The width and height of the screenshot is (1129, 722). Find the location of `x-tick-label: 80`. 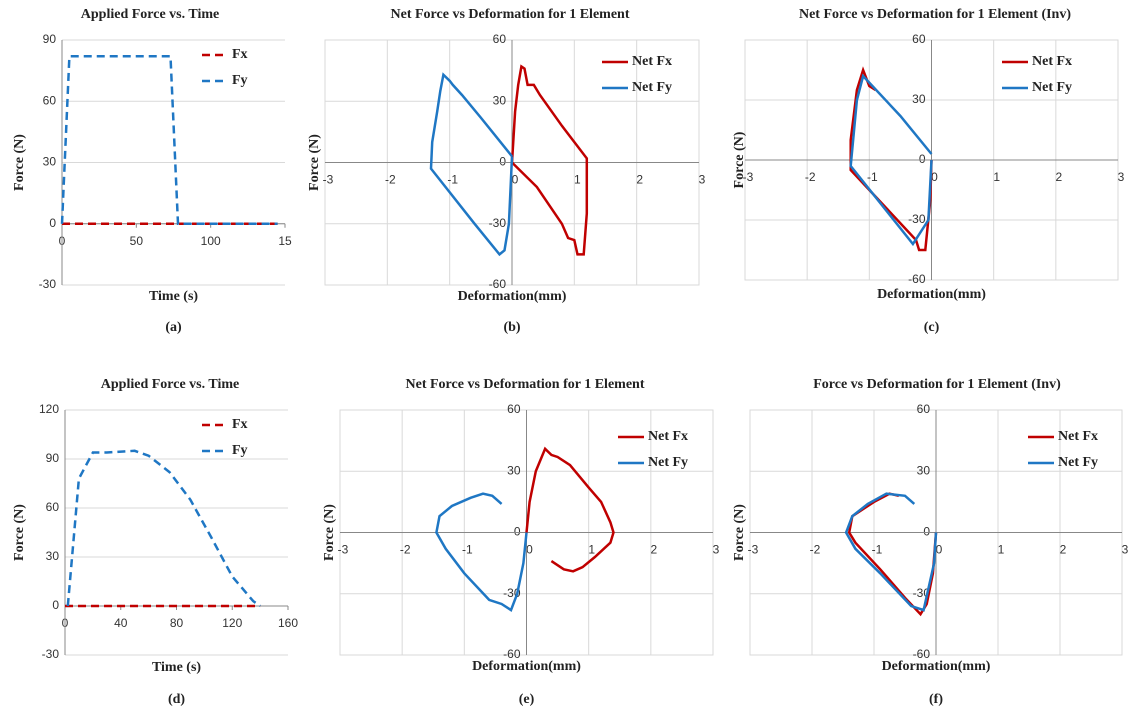

x-tick-label: 80 is located at coordinates (177, 623).